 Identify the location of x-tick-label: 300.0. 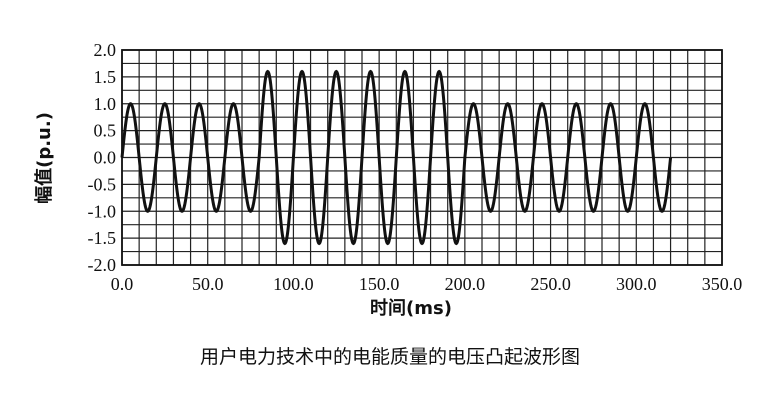
(636, 284).